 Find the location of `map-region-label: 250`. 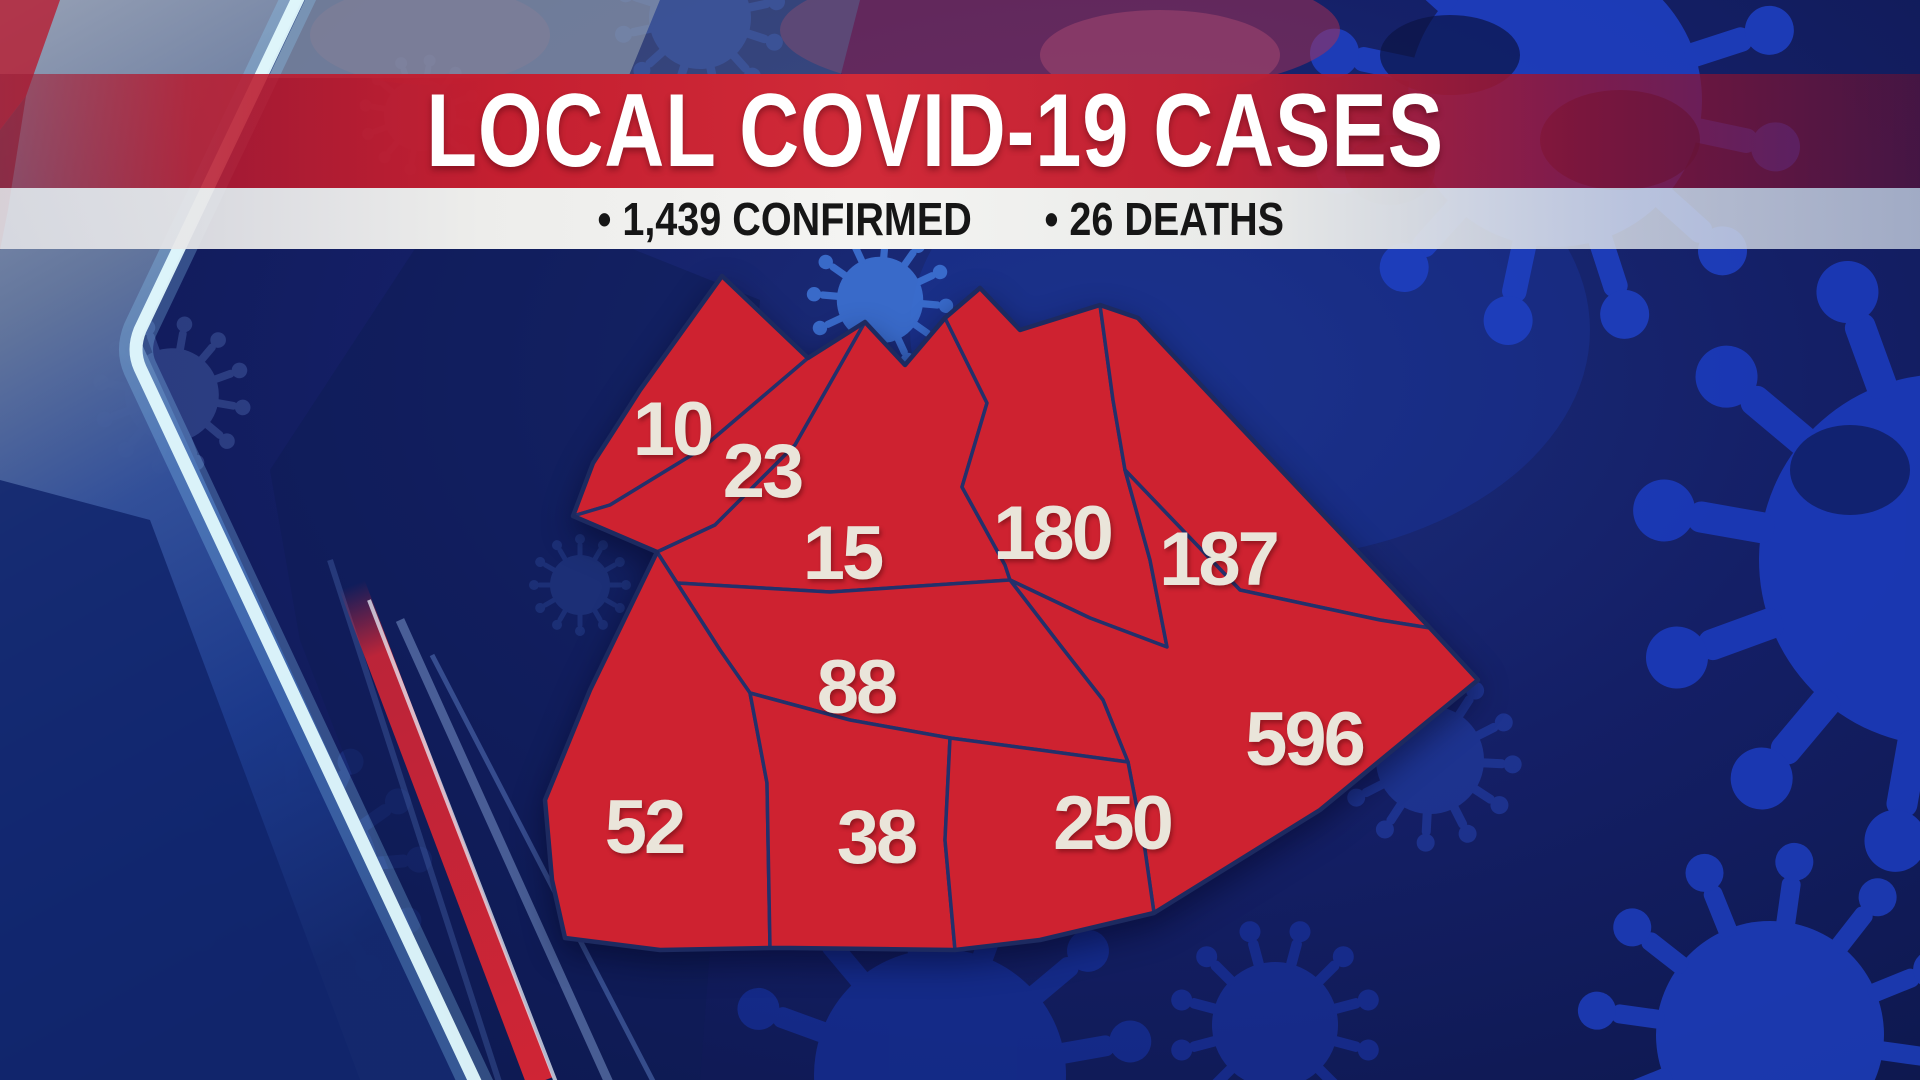

map-region-label: 250 is located at coordinates (1112, 823).